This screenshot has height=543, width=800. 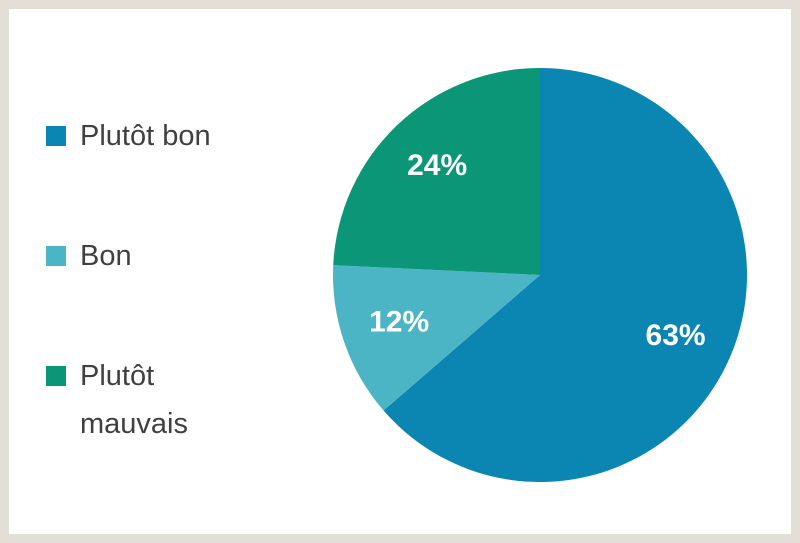 What do you see at coordinates (134, 400) in the screenshot?
I see `legend-label: Plutôt mauvais` at bounding box center [134, 400].